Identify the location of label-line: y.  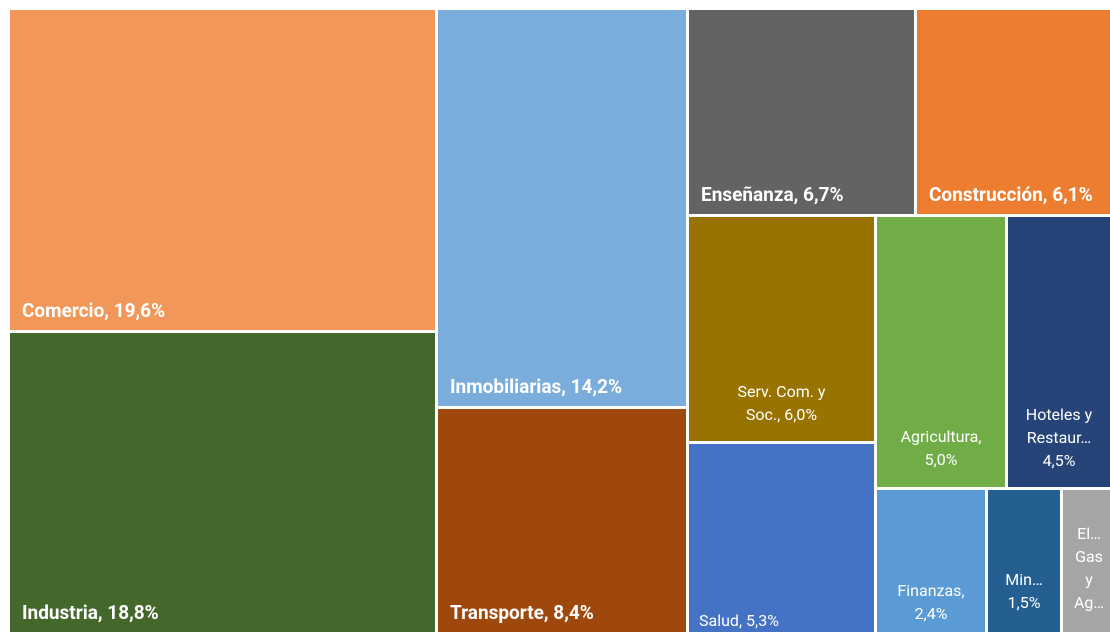
(1089, 579).